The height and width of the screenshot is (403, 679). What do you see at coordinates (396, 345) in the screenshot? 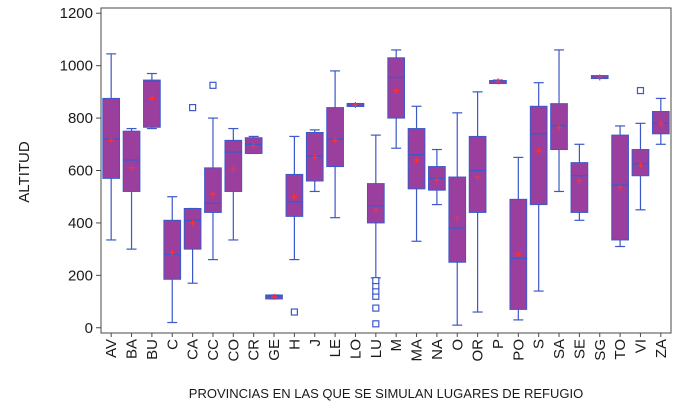
I see `x-tick-label: M` at bounding box center [396, 345].